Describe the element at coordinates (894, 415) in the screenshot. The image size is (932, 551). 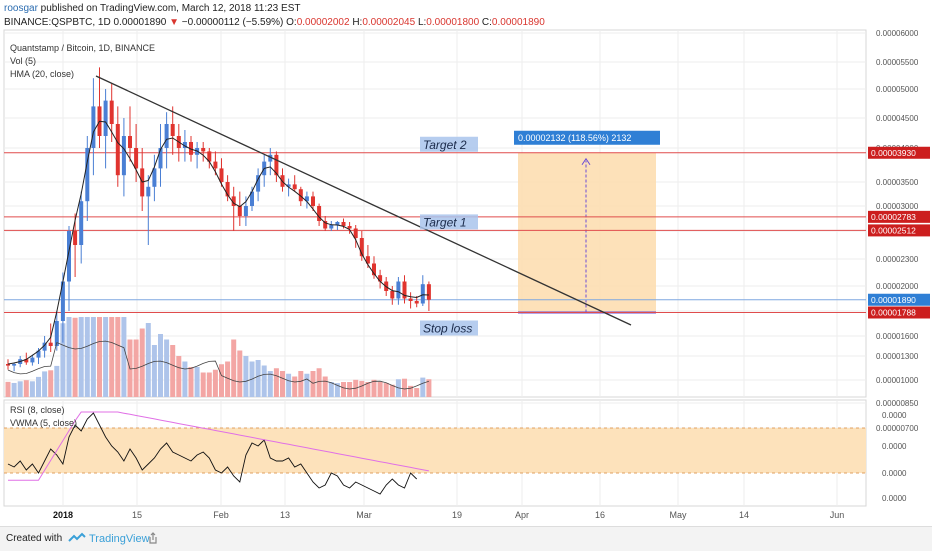
I see `rsi-tick-label: 0.0000` at that location.